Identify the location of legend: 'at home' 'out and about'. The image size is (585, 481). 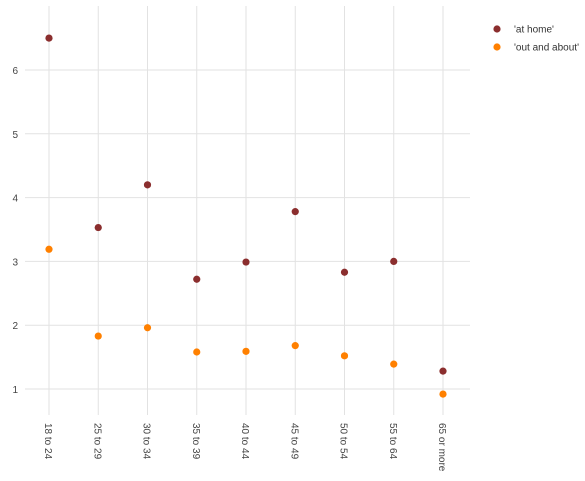
(536, 39).